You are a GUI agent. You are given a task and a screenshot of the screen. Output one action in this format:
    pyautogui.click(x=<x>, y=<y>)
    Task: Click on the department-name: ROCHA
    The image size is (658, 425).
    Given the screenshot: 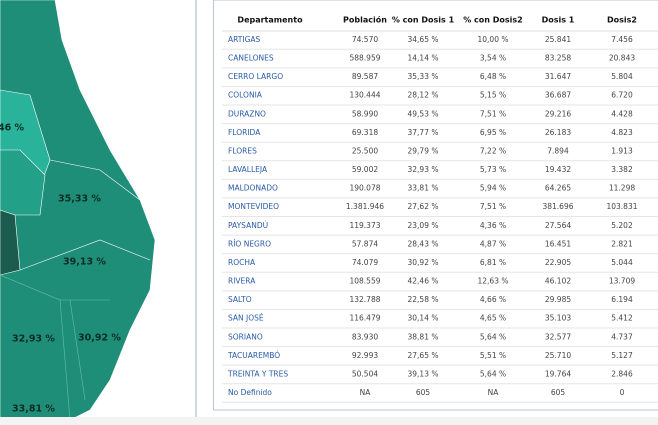 What is the action you would take?
    pyautogui.click(x=242, y=262)
    